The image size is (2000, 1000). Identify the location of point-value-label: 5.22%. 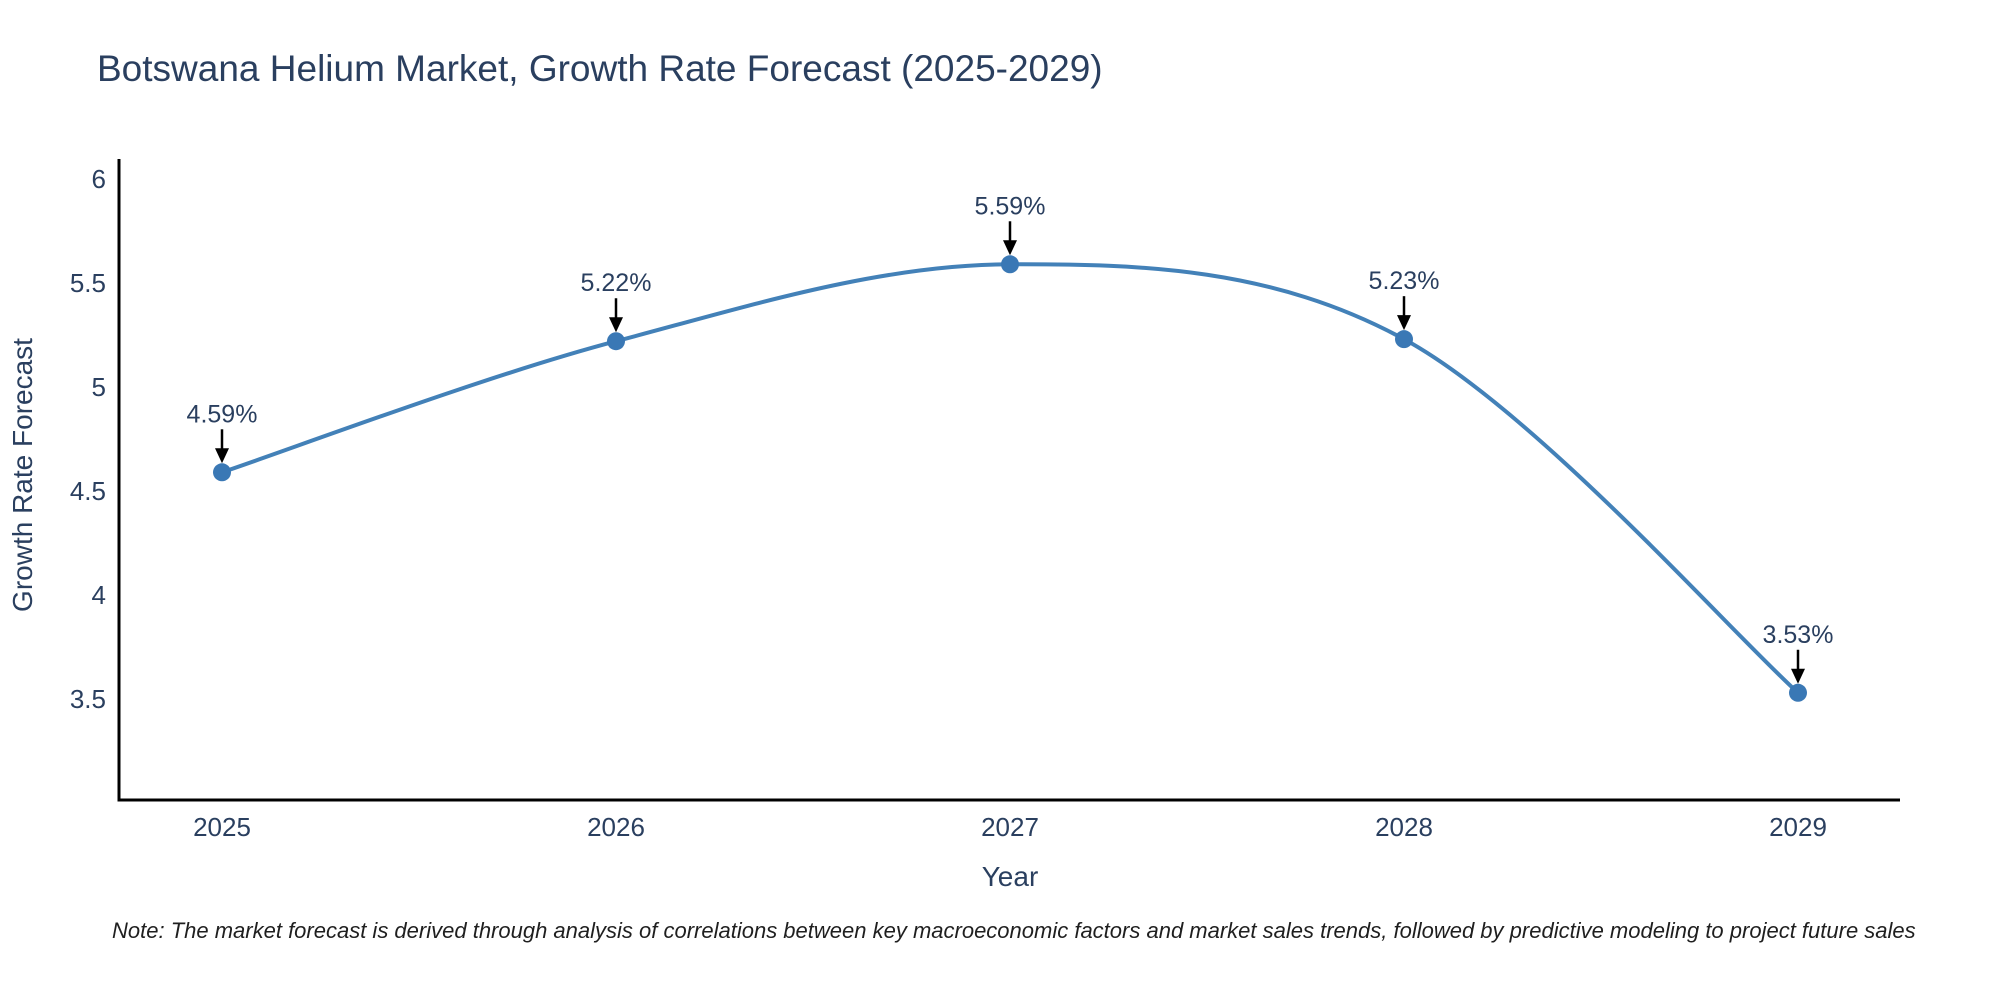
(616, 283).